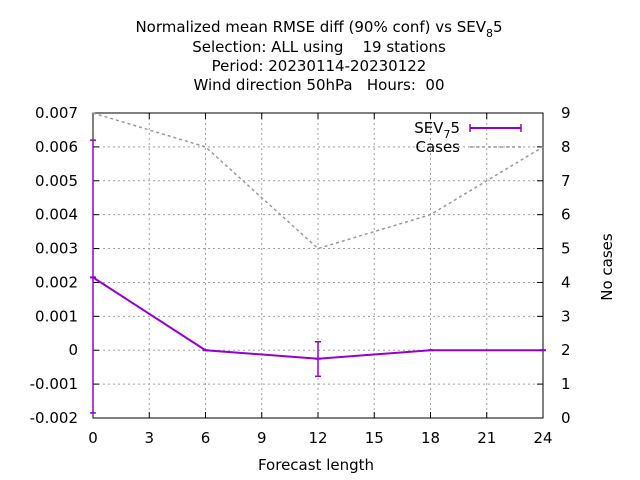  I want to click on x-tick-label: 21, so click(486, 438).